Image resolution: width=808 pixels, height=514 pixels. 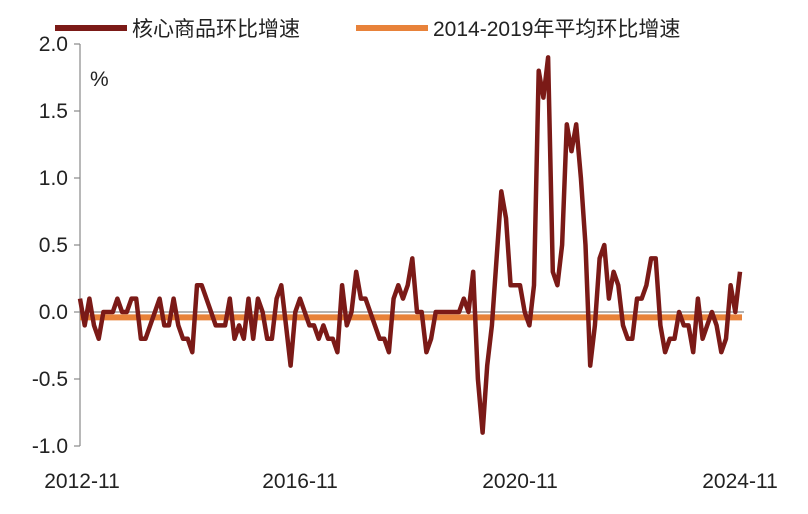 I want to click on y-ticks: 2.0 1.5 1.0 0.5 0.0 -0.5 -1.0, so click(x=56, y=245).